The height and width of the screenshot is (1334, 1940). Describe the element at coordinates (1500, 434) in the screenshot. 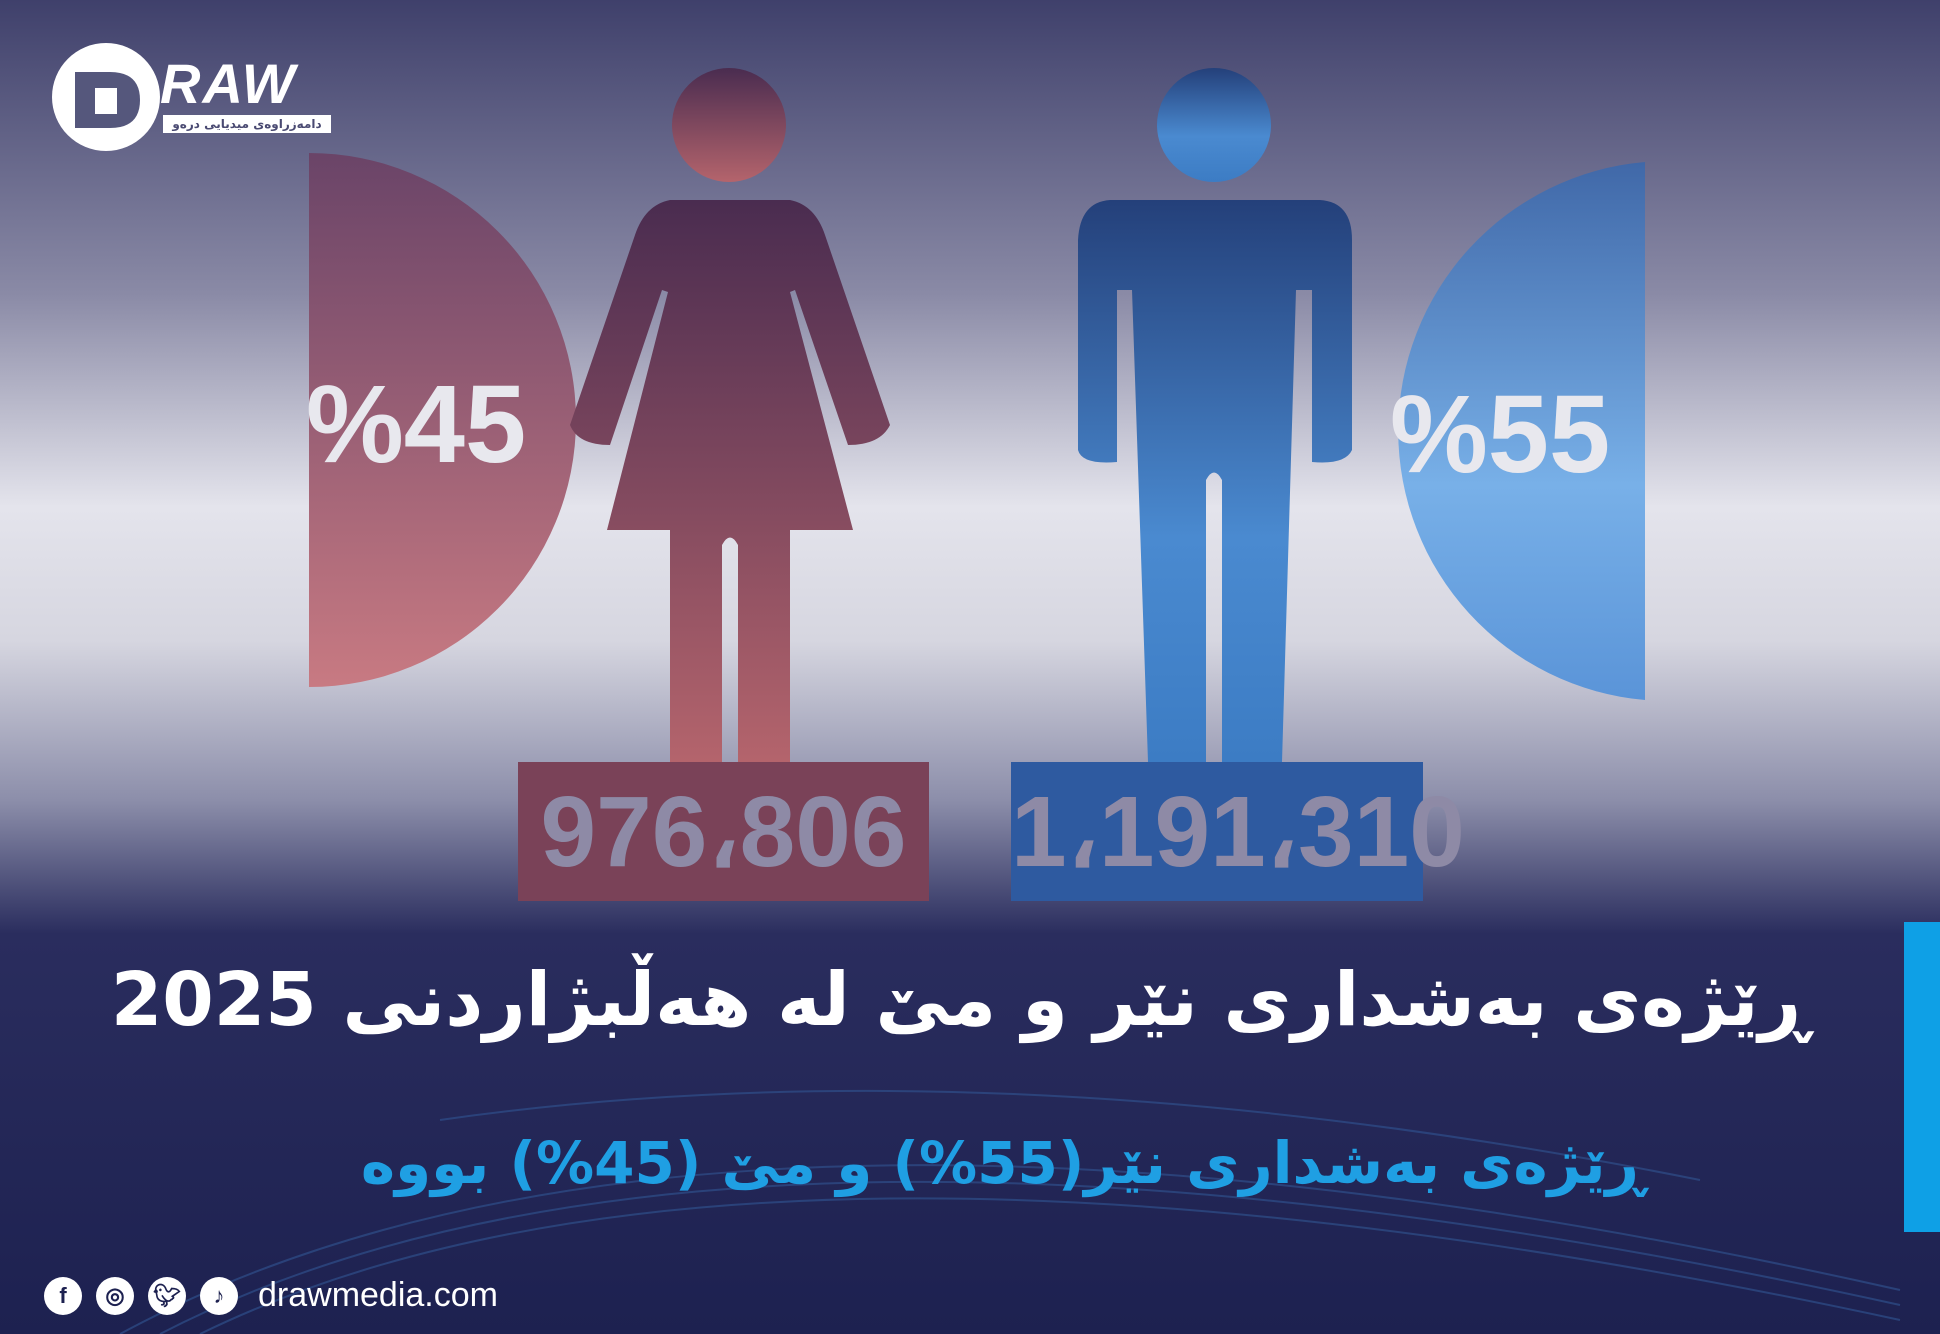

I see `male-percent: %55` at that location.